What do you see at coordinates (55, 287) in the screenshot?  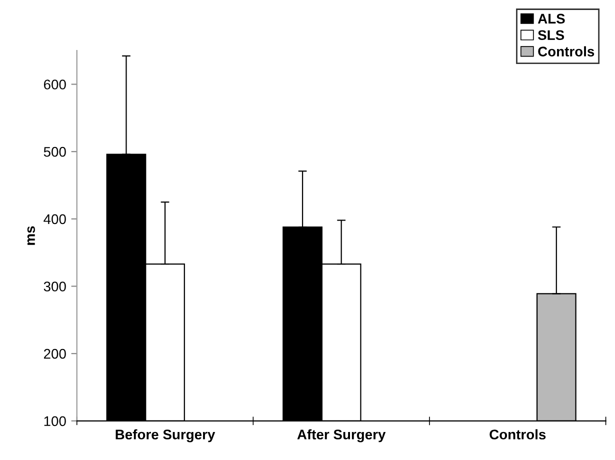 I see `y-tick-label: 300` at bounding box center [55, 287].